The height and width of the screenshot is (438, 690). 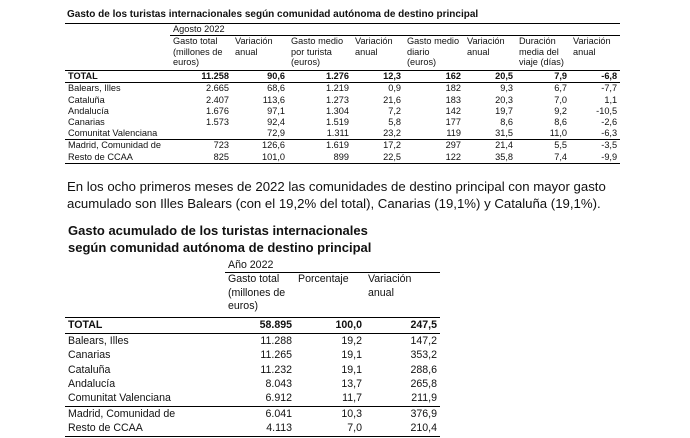 I want to click on cell: 68,6, so click(x=276, y=88).